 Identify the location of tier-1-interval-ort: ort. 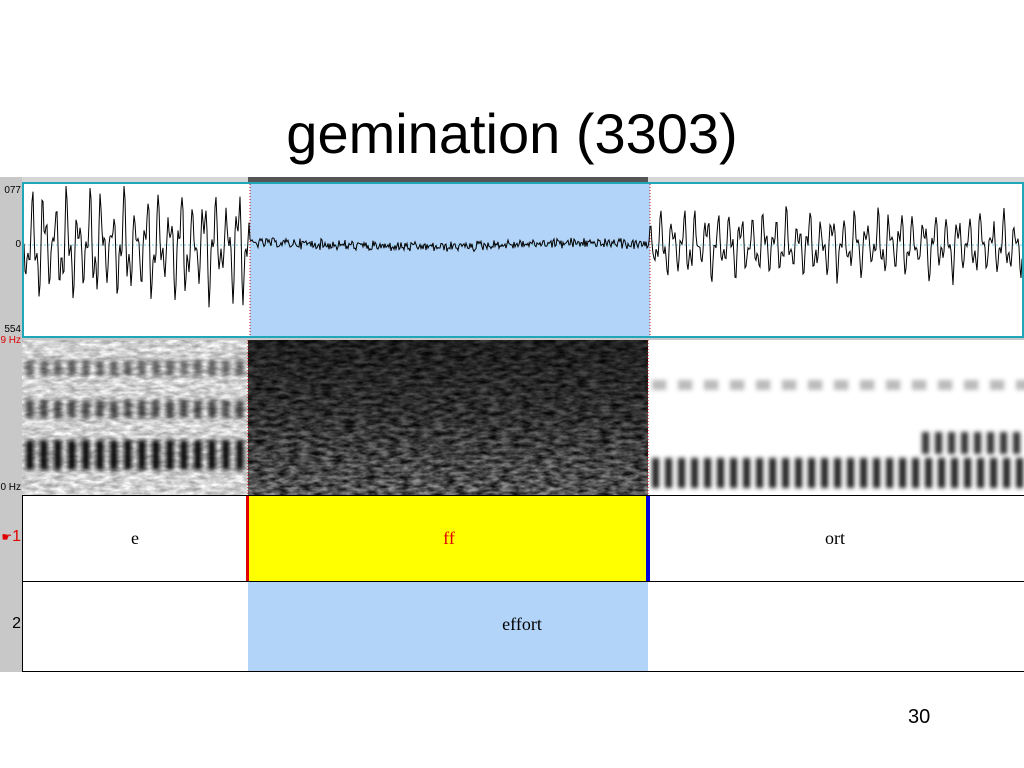
(835, 538).